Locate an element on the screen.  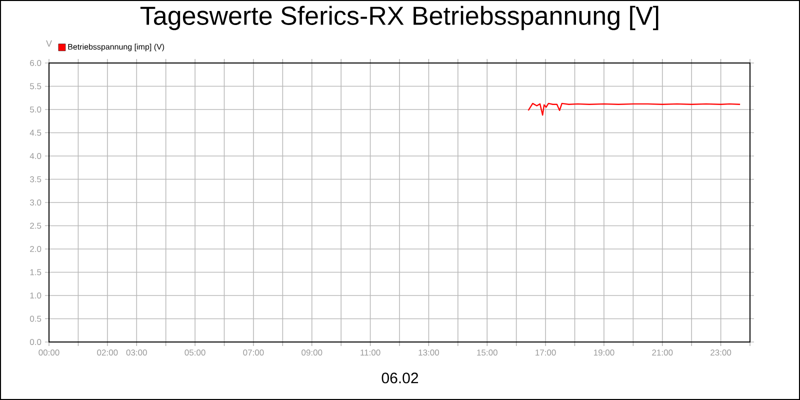
y-tick-label: 1.0 is located at coordinates (36, 295).